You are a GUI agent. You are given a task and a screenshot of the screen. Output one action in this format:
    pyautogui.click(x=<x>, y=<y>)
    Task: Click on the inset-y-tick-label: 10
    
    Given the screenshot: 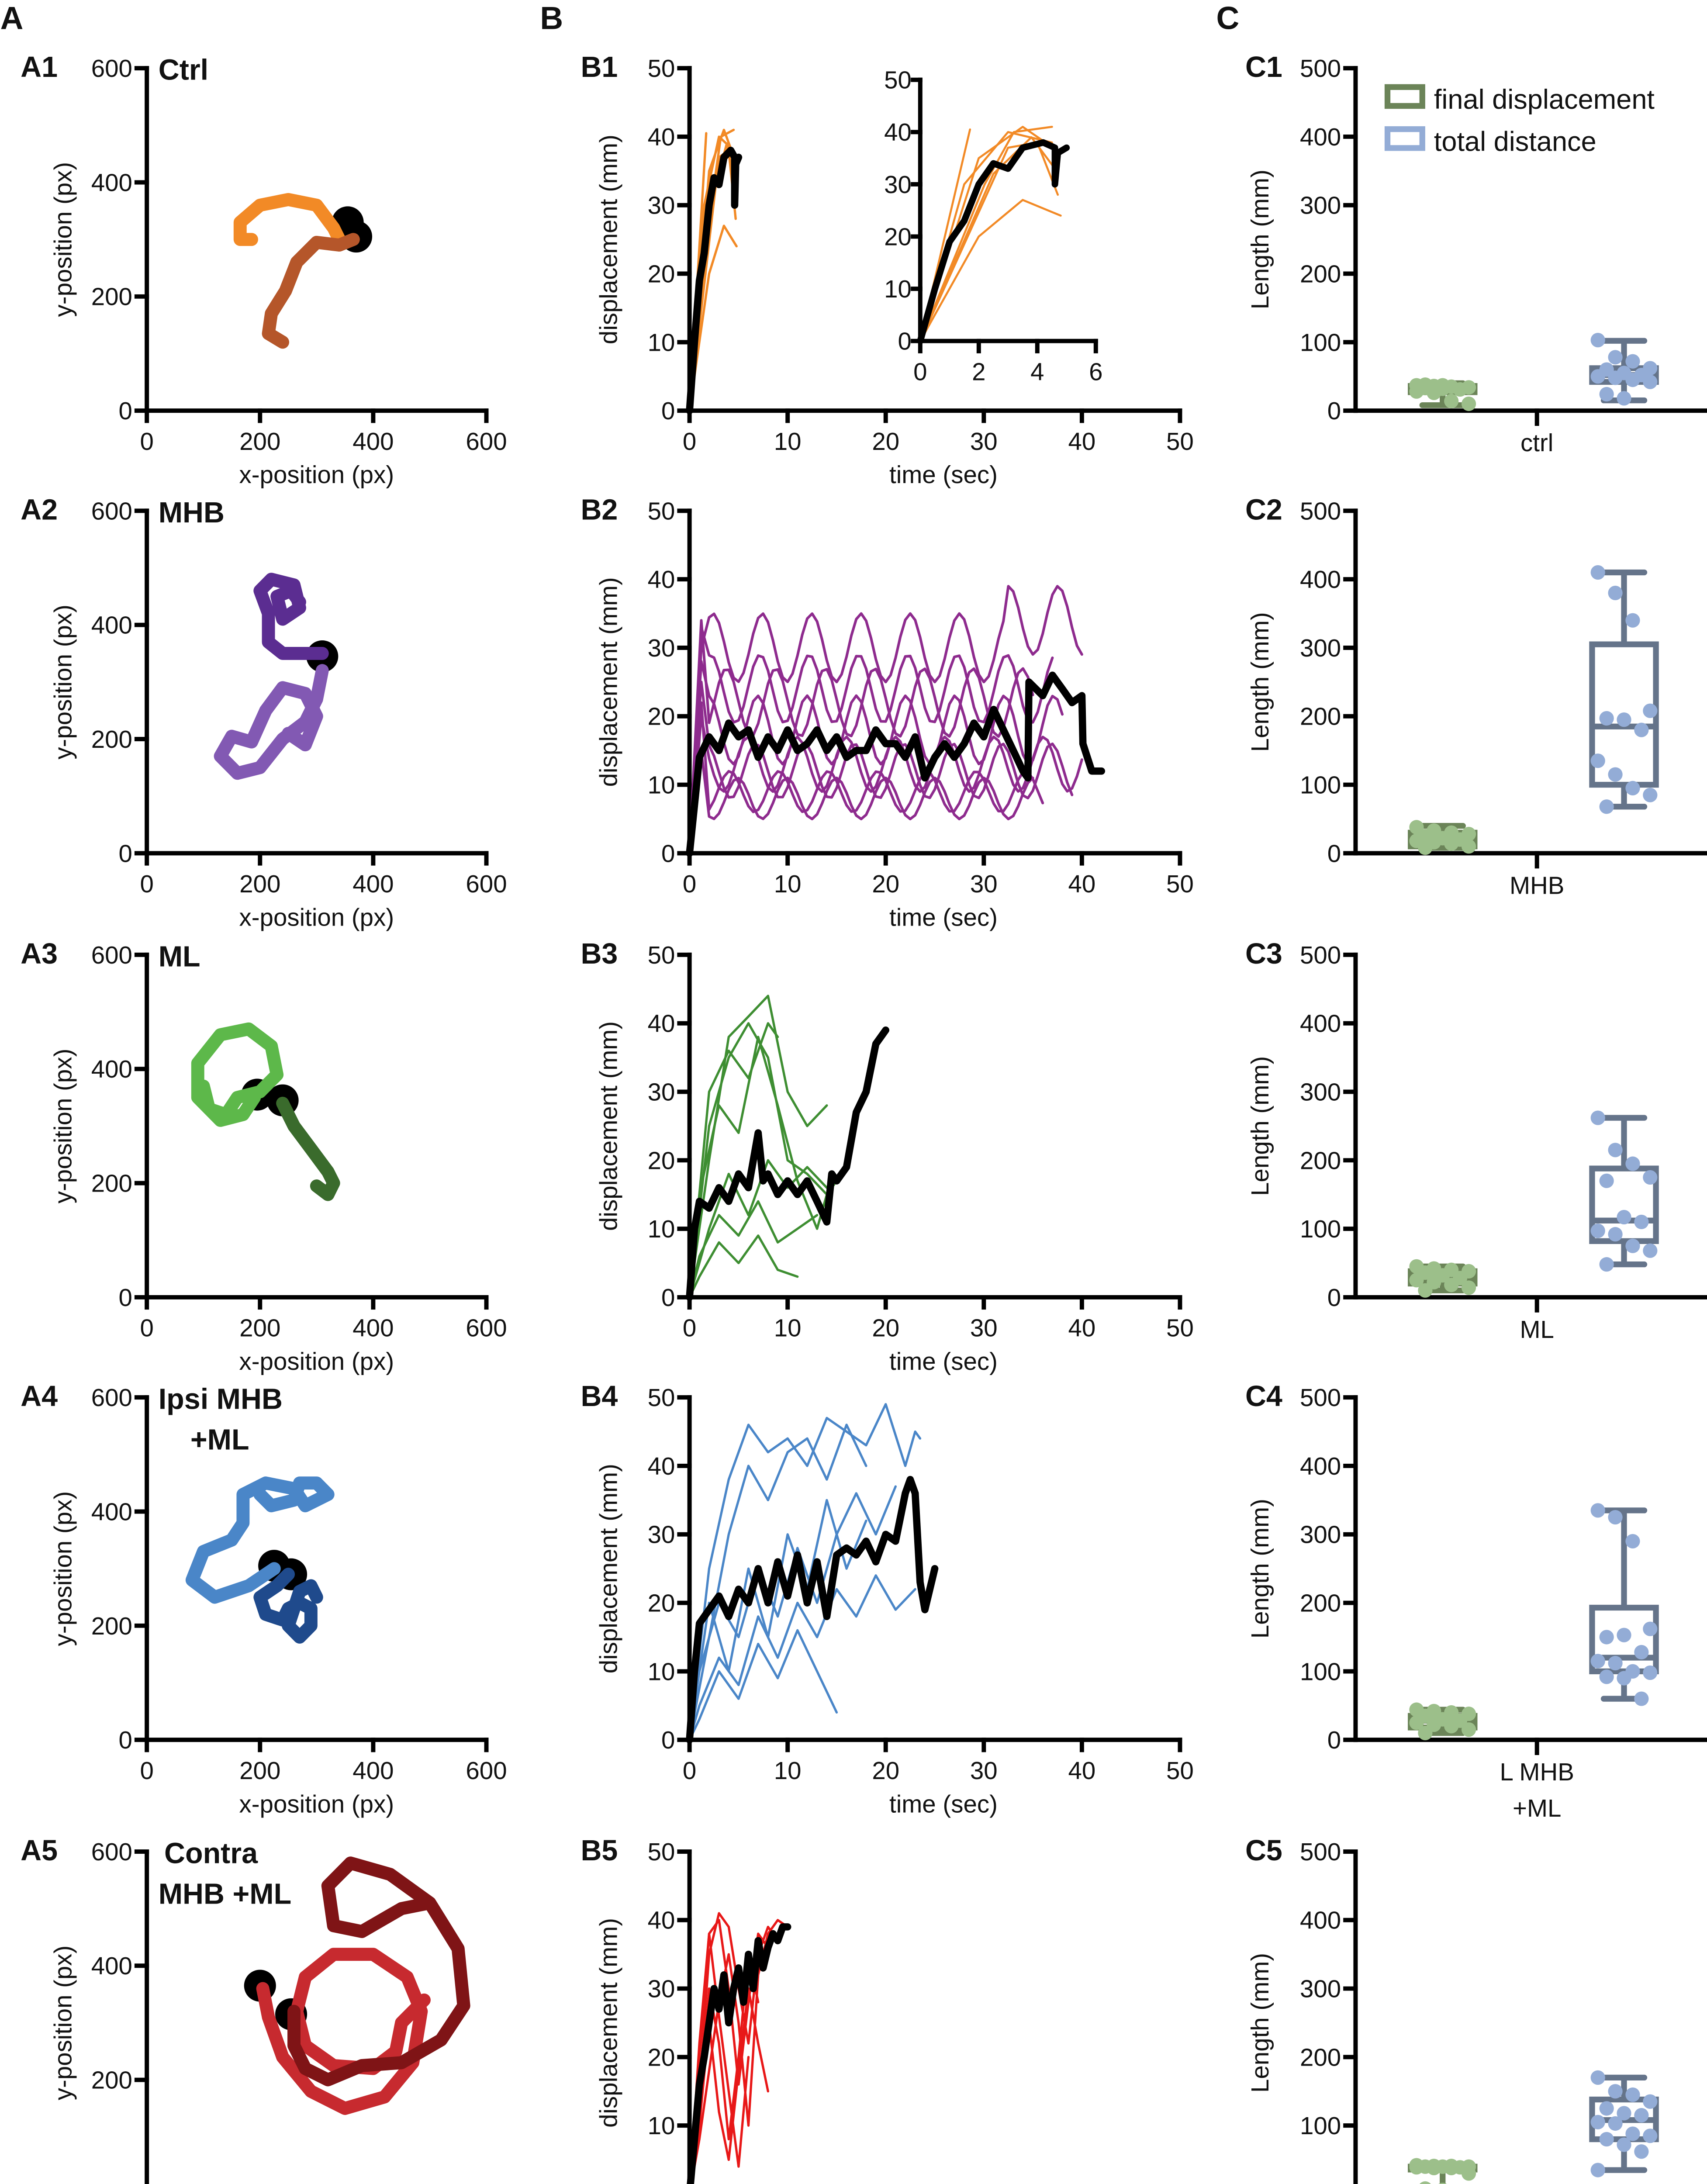 What is the action you would take?
    pyautogui.click(x=898, y=289)
    